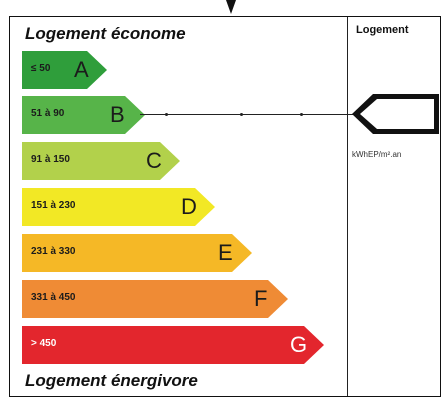 The height and width of the screenshot is (400, 445). Describe the element at coordinates (347, 206) in the screenshot. I see `column-divider` at that location.